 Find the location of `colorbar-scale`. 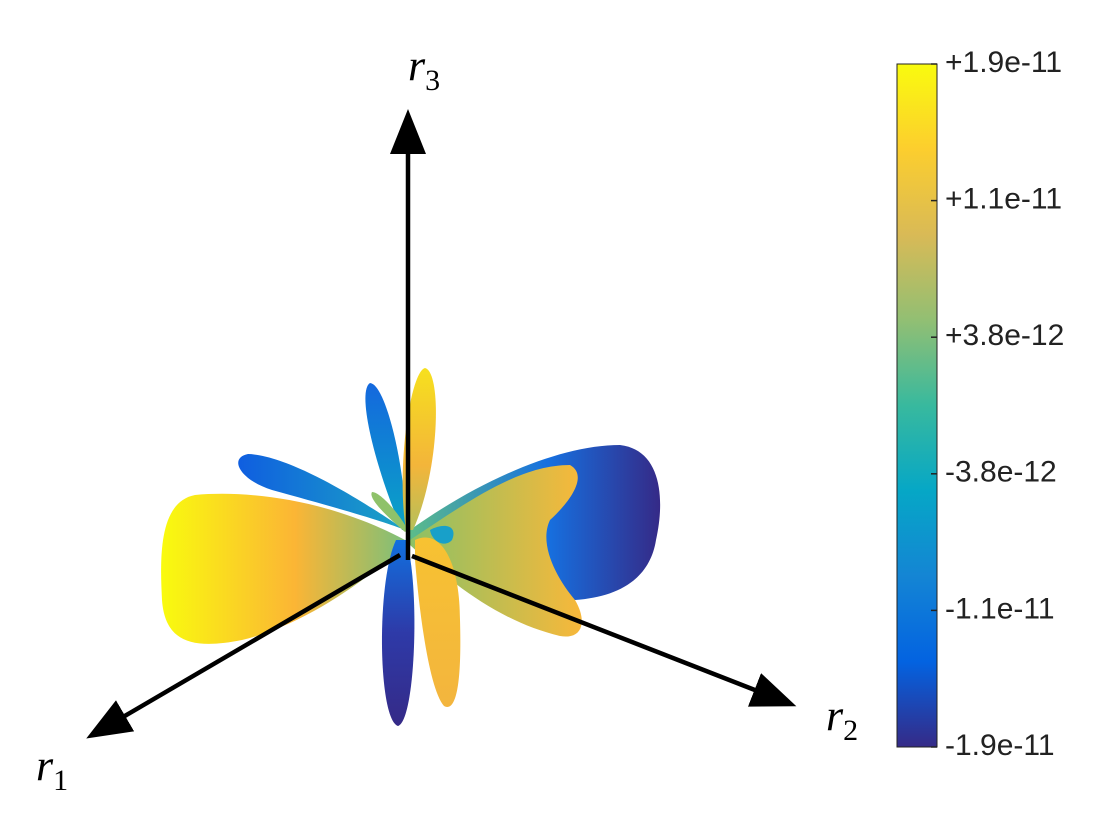

colorbar-scale is located at coordinates (917, 405).